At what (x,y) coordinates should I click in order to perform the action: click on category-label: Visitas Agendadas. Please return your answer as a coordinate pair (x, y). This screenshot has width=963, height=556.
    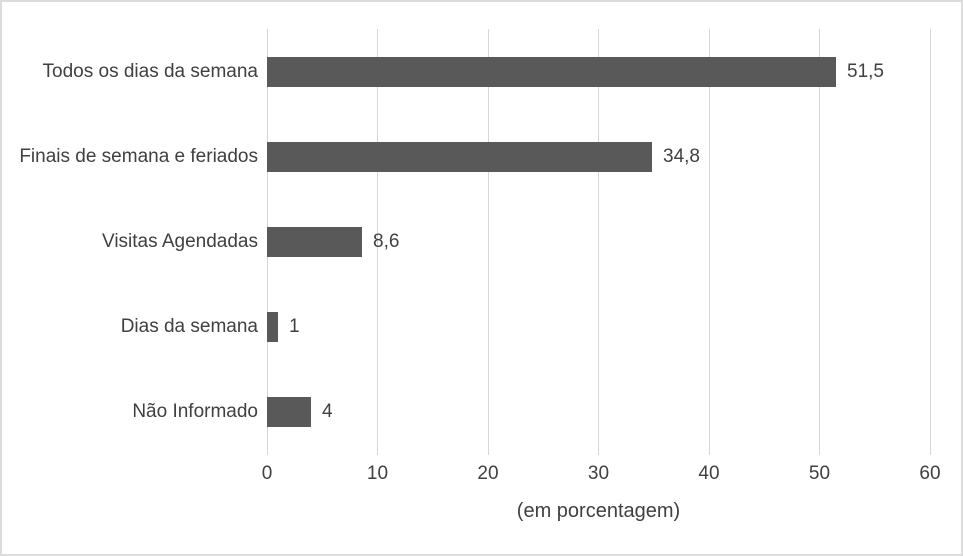
    Looking at the image, I should click on (180, 241).